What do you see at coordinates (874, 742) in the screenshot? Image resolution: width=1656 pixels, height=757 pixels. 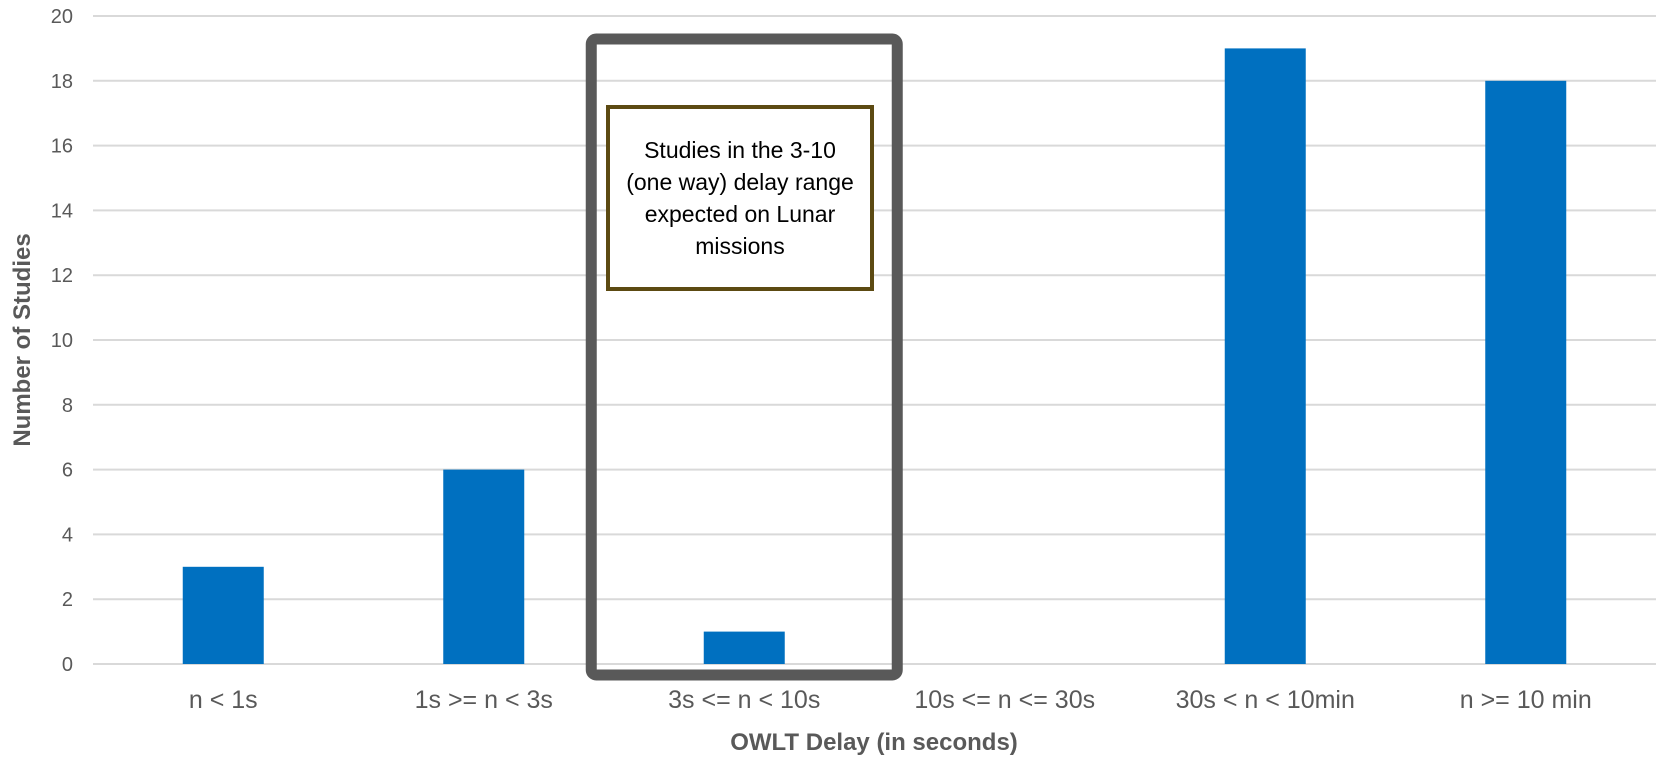 I see `x-axis-title: OWLT Delay (in seconds)` at bounding box center [874, 742].